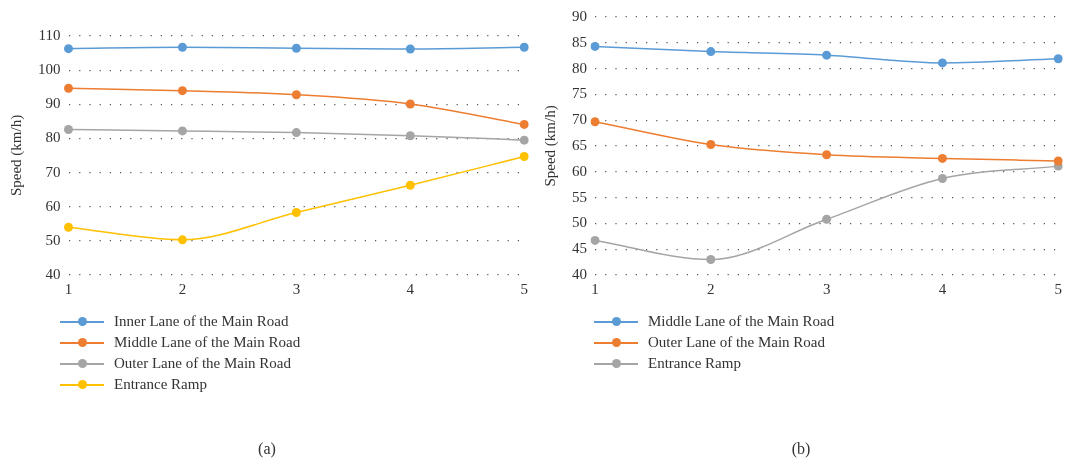 The width and height of the screenshot is (1068, 466). Describe the element at coordinates (579, 248) in the screenshot. I see `y-tick-label: 45` at that location.